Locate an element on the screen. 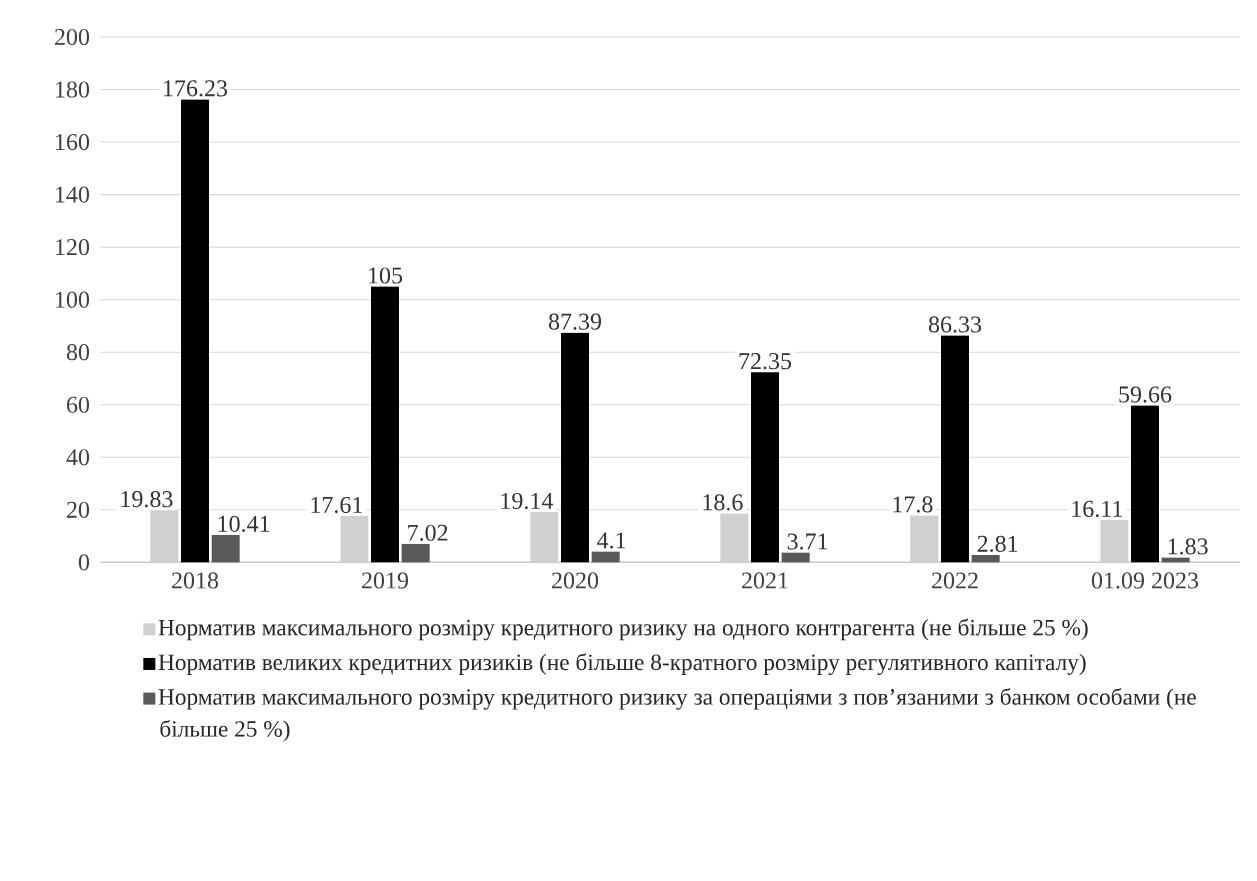  x-tick-label: 2019 is located at coordinates (385, 580).